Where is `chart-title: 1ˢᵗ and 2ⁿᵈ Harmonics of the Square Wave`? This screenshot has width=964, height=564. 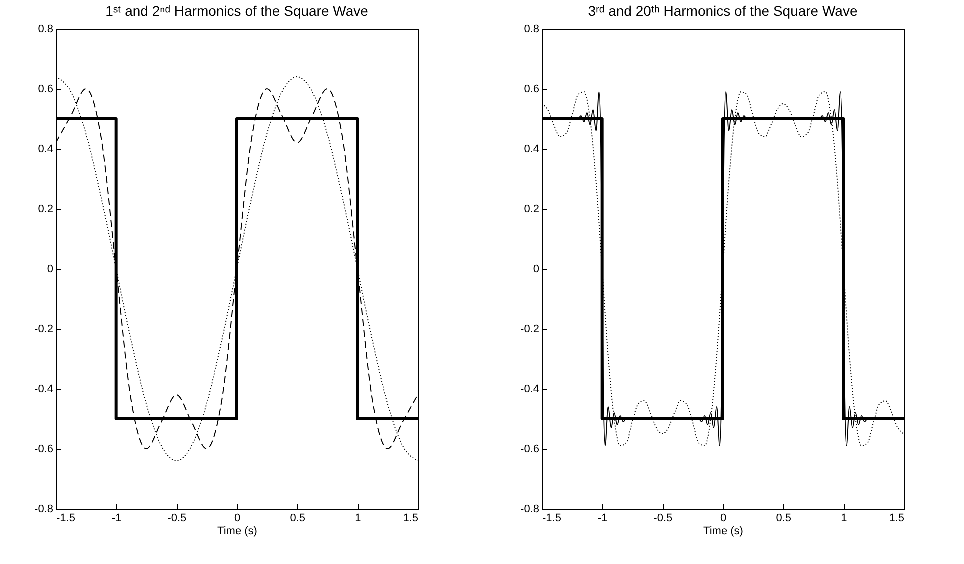 chart-title: 1ˢᵗ and 2ⁿᵈ Harmonics of the Square Wave is located at coordinates (237, 11).